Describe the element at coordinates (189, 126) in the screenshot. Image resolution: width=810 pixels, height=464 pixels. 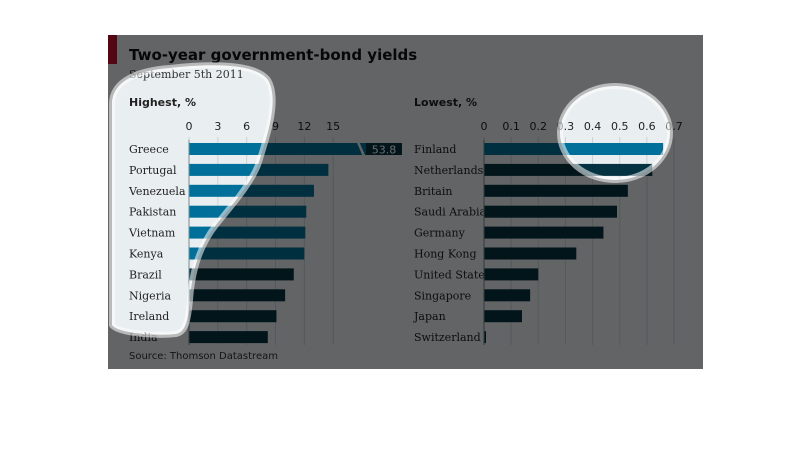
I see `highest-tick-label: 0` at that location.